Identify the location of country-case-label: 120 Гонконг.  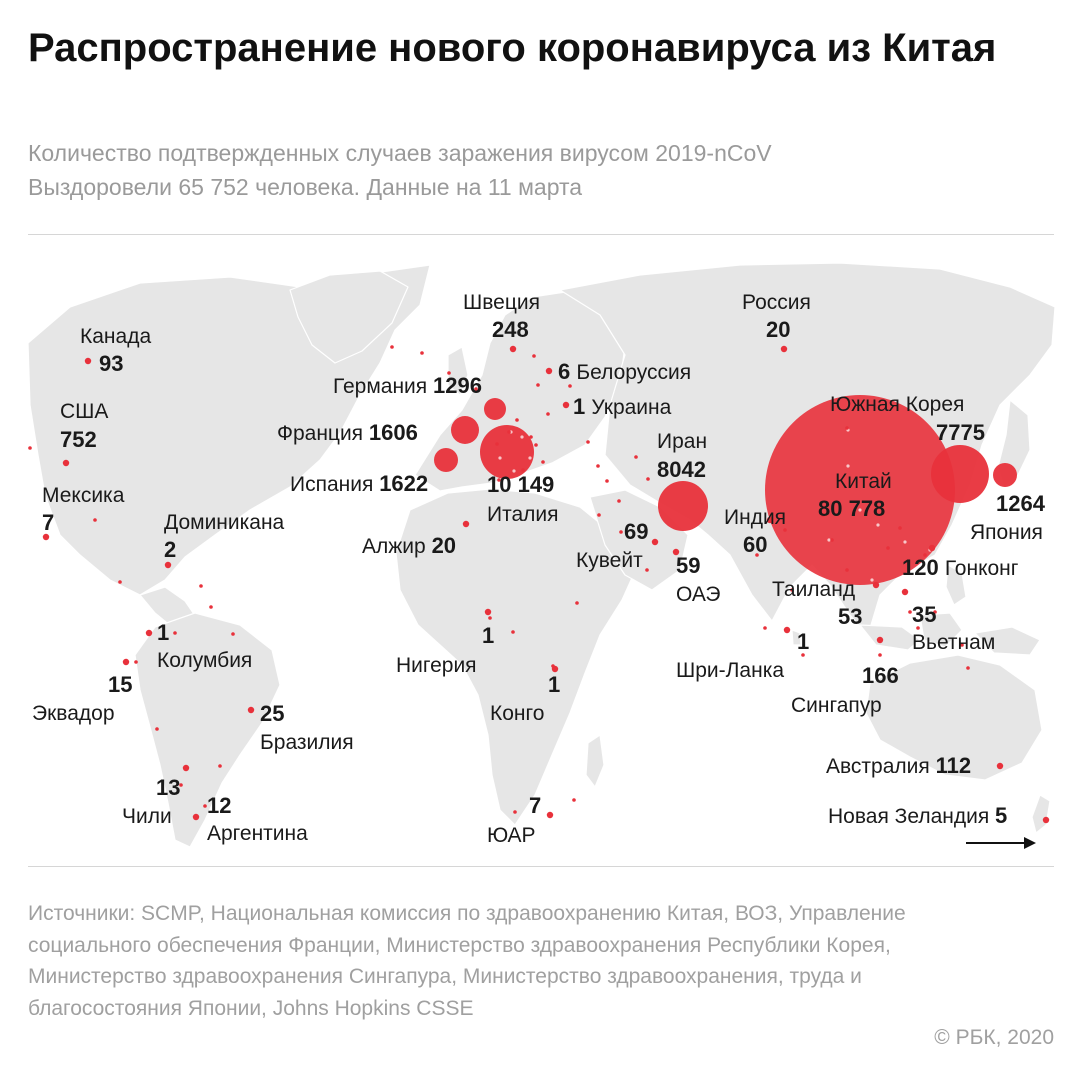
(960, 567).